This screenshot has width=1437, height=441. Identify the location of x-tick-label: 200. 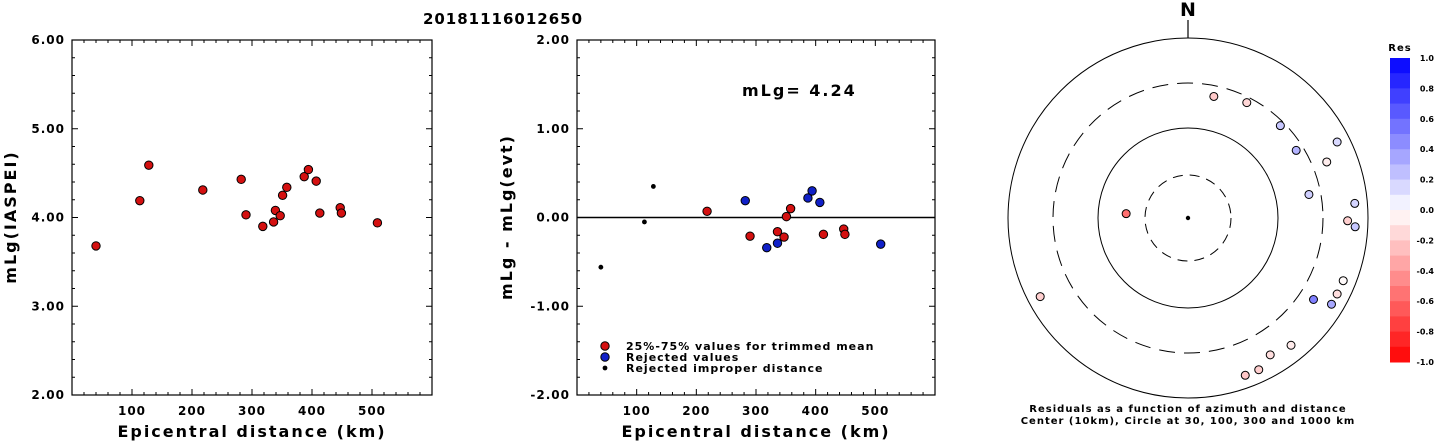
(696, 411).